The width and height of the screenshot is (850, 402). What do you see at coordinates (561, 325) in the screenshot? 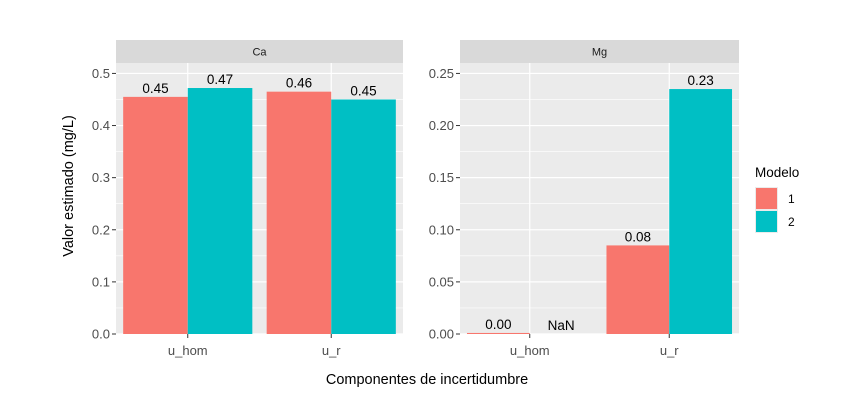
I see `data-label-mg-u-hom-modelo-2: NaN` at bounding box center [561, 325].